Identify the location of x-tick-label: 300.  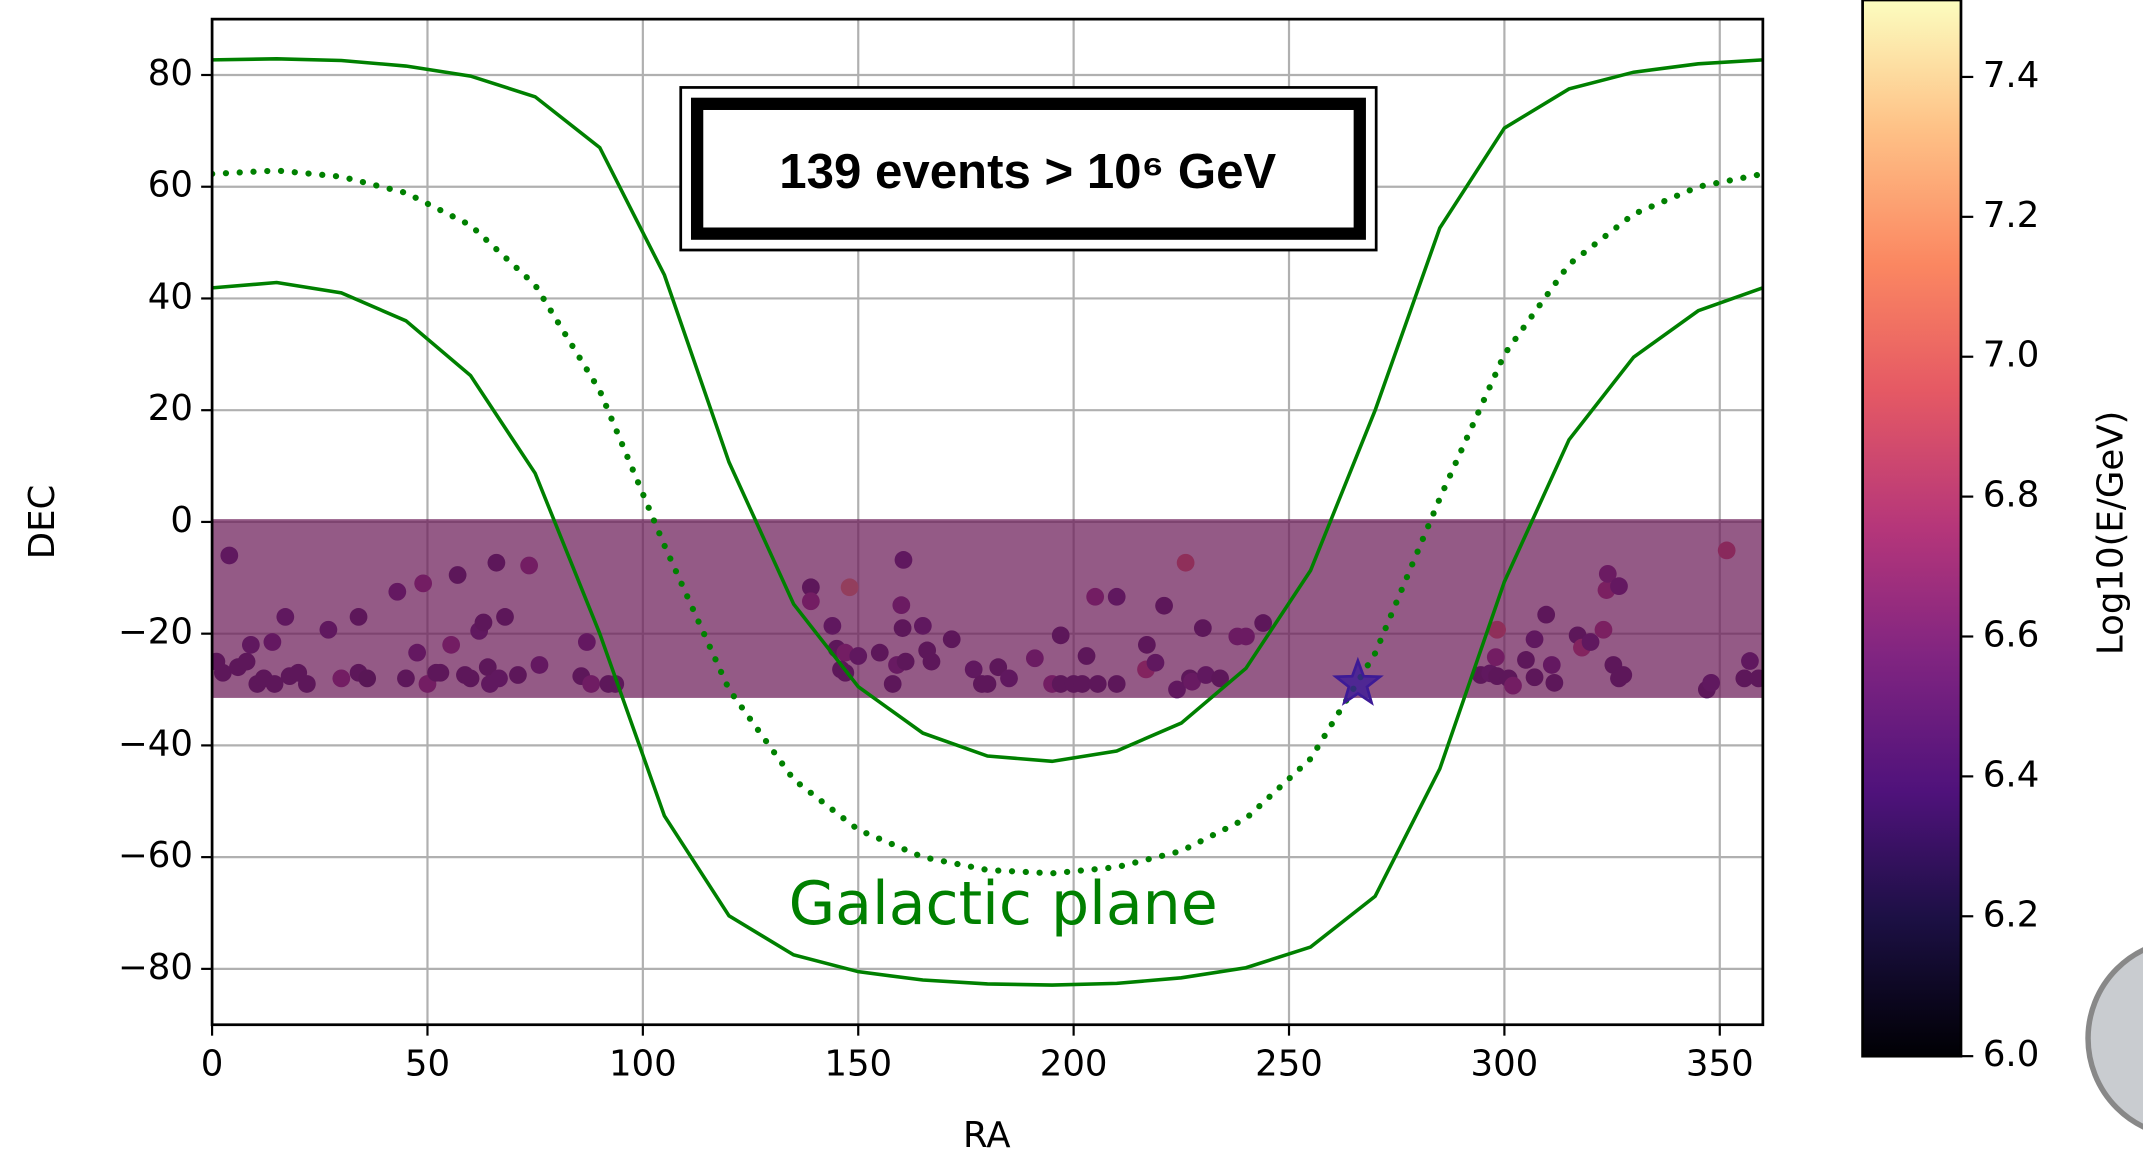
(1504, 1064).